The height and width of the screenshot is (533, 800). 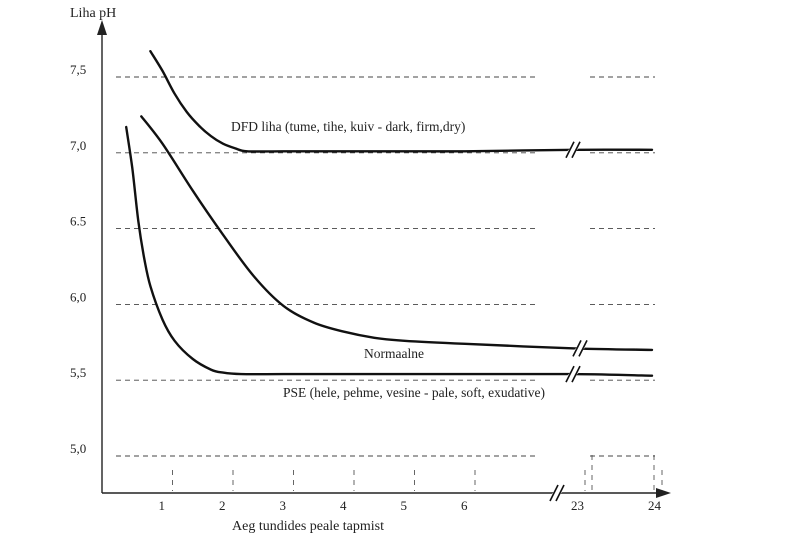 What do you see at coordinates (570, 150) in the screenshot?
I see `break-mark-dfd-a` at bounding box center [570, 150].